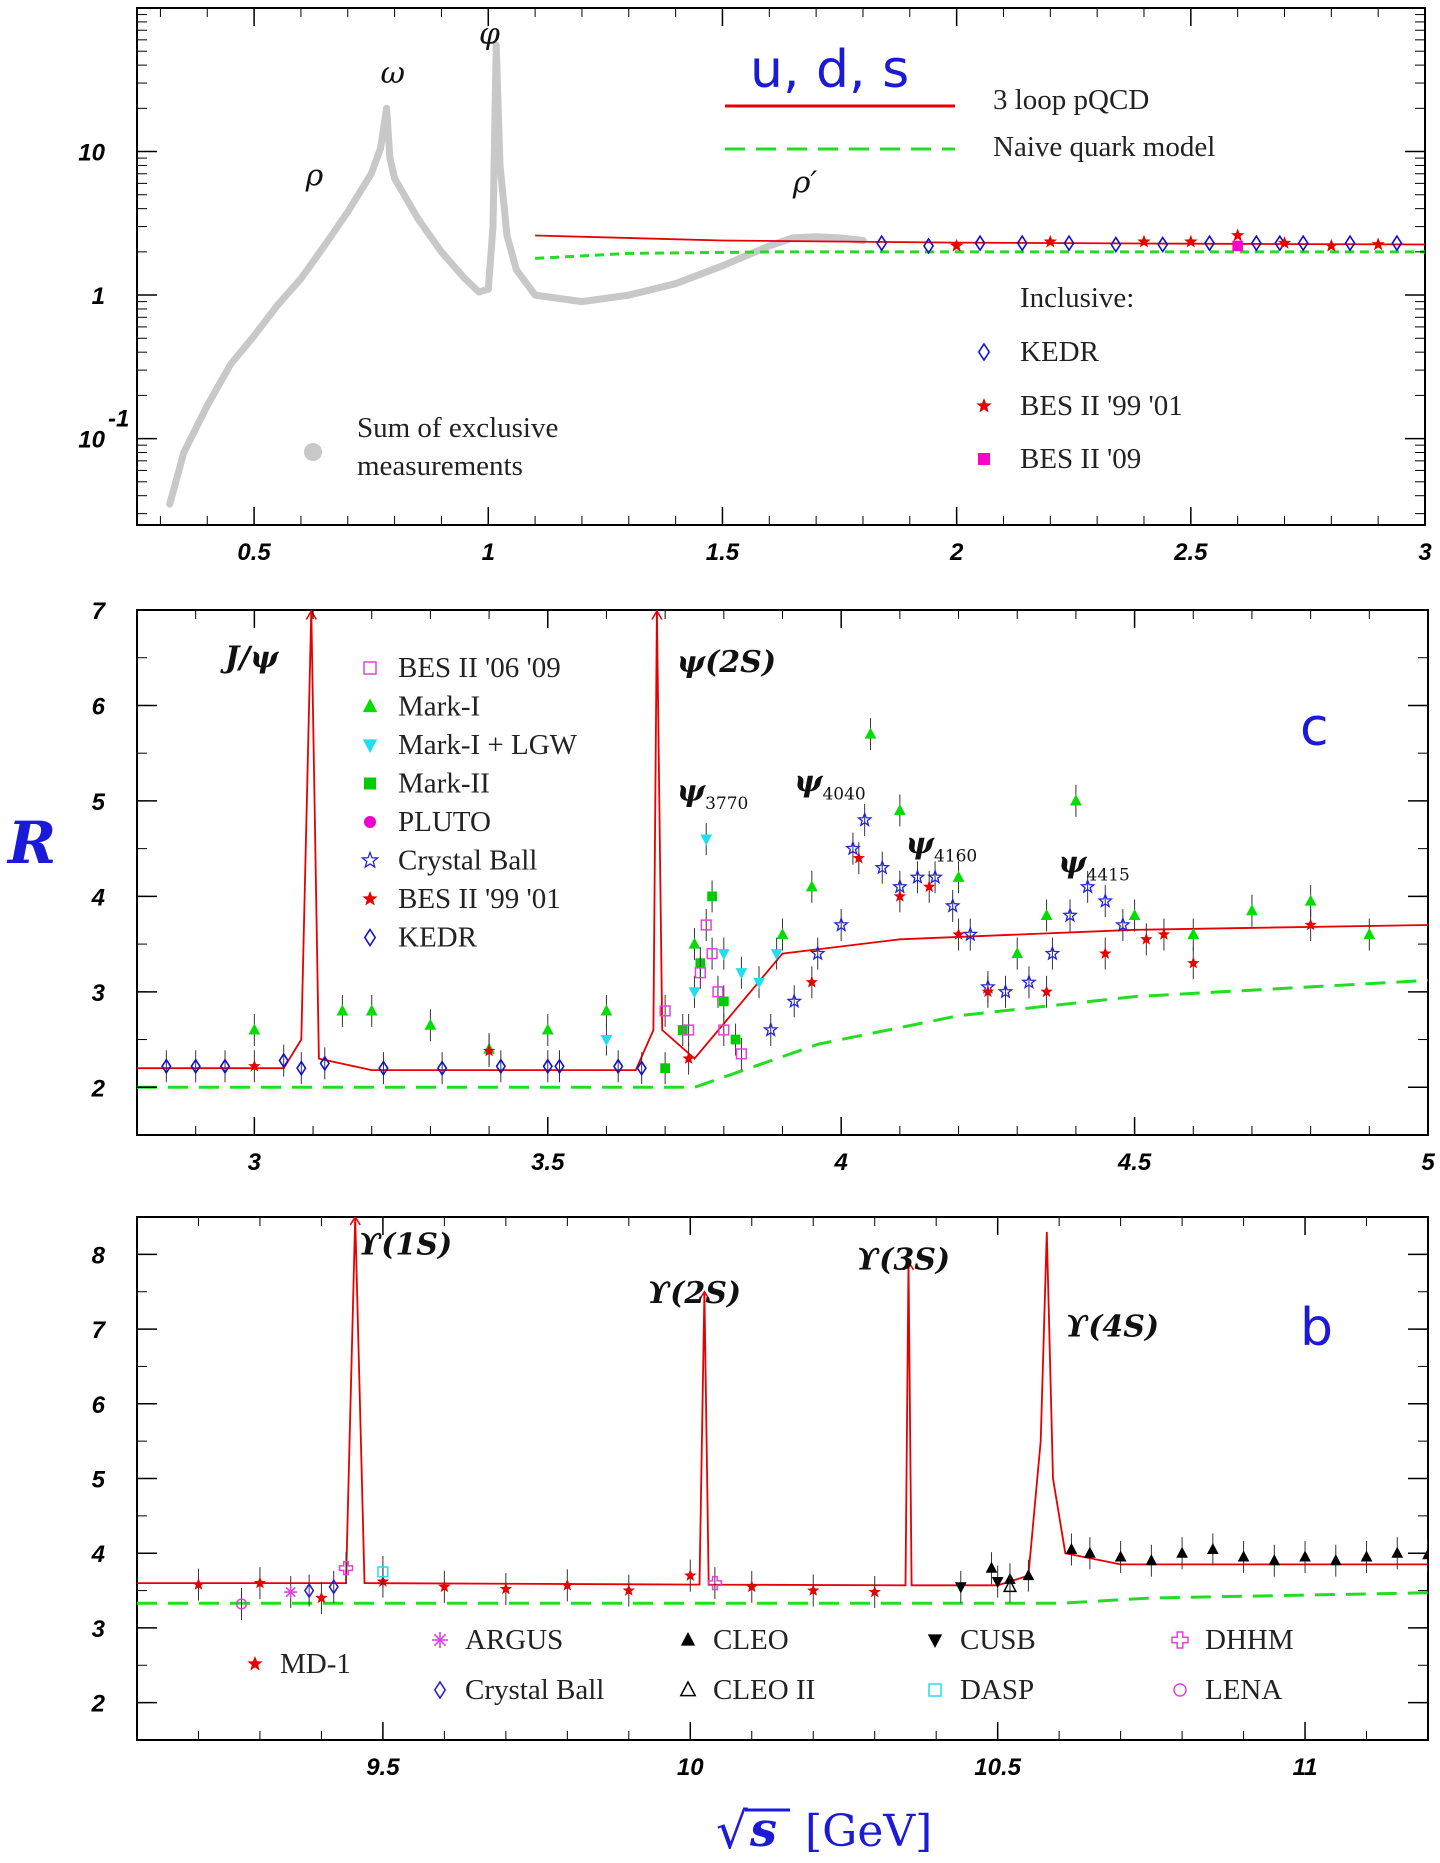  Describe the element at coordinates (1071, 100) in the screenshot. I see `legend-line-pqcd-label: 3 loop pQCD` at that location.